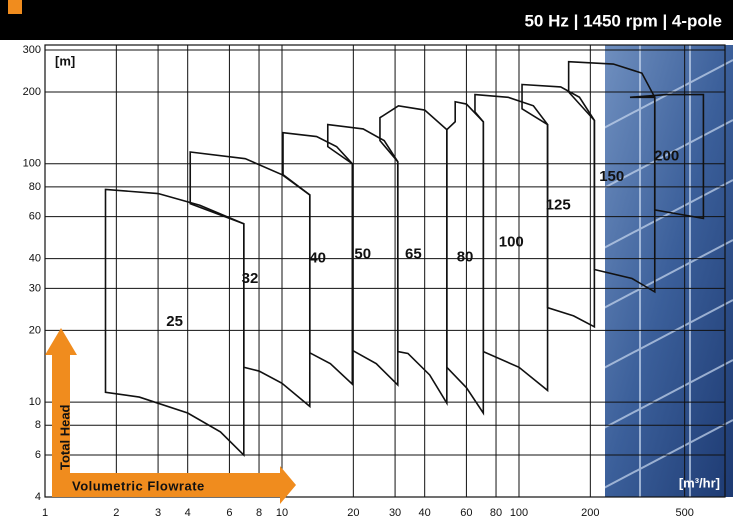 The width and height of the screenshot is (733, 527). I want to click on y-tick-label: 100, so click(32, 164).